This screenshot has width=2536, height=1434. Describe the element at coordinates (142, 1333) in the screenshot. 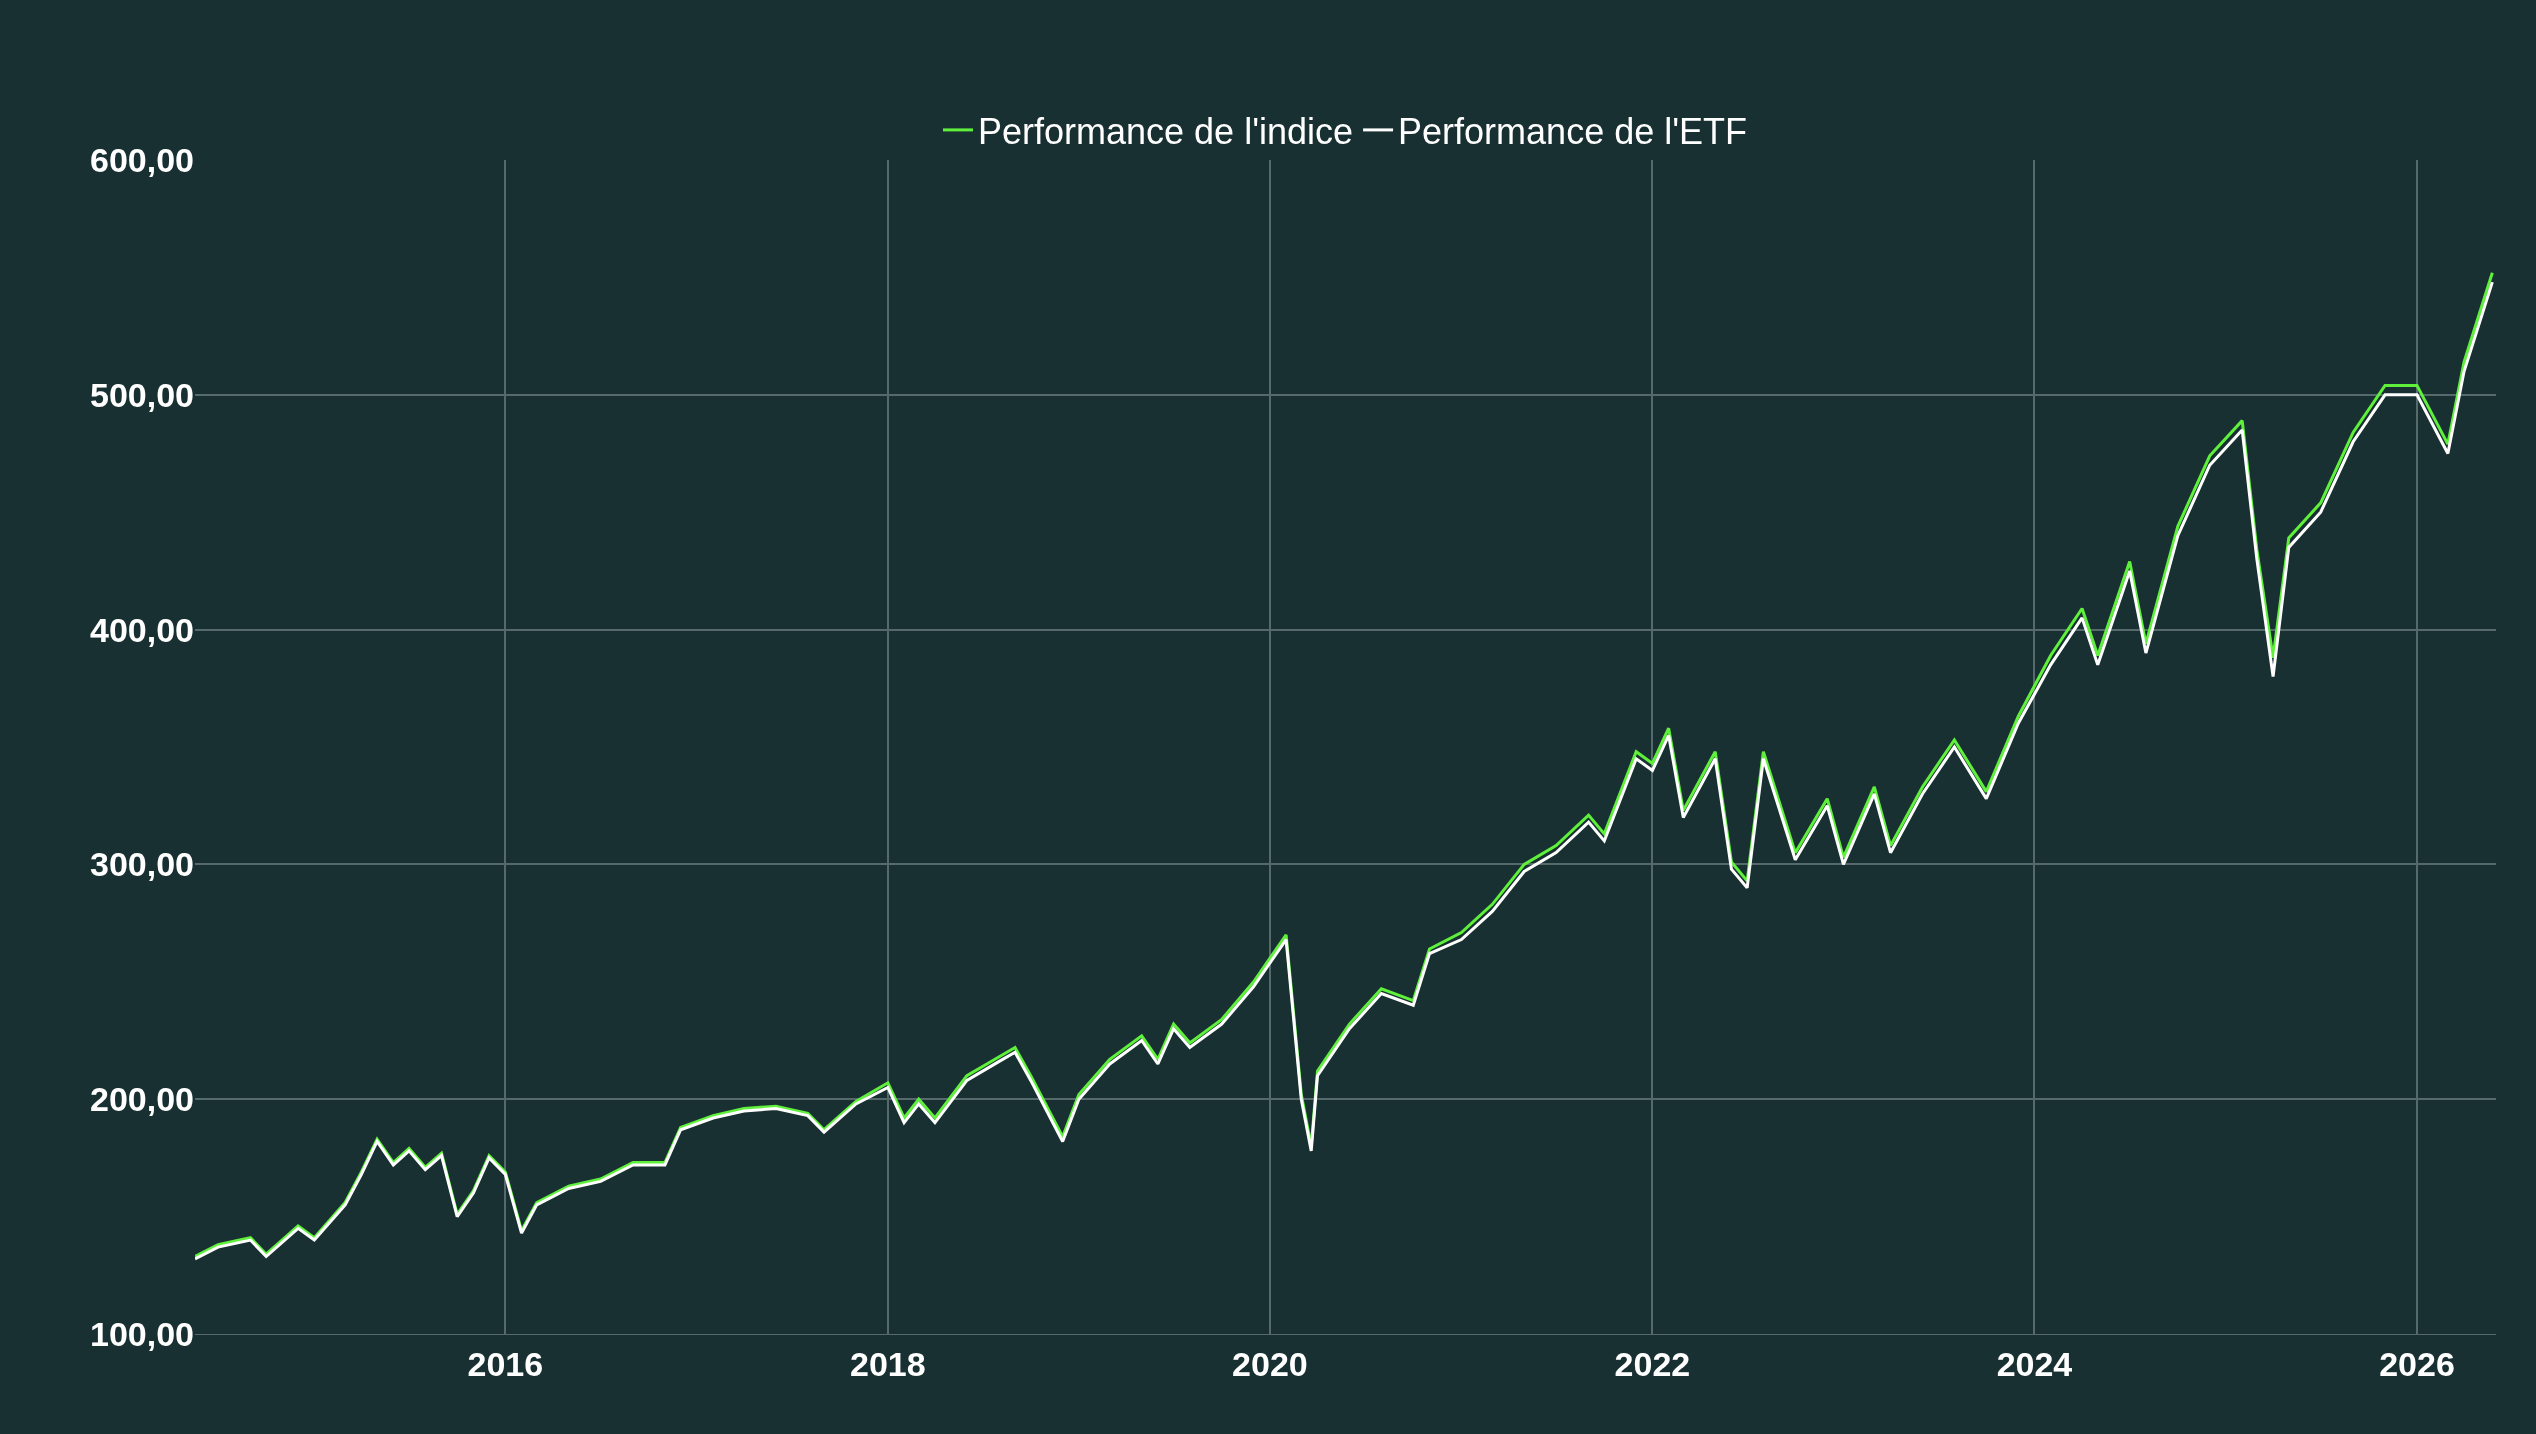

I see `y-tick-label: 100,00` at that location.